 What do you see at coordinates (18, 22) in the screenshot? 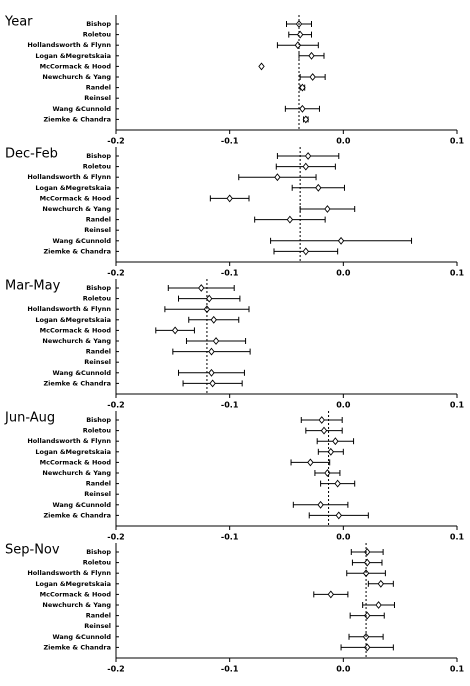
I see `panel-title: Year` at bounding box center [18, 22].